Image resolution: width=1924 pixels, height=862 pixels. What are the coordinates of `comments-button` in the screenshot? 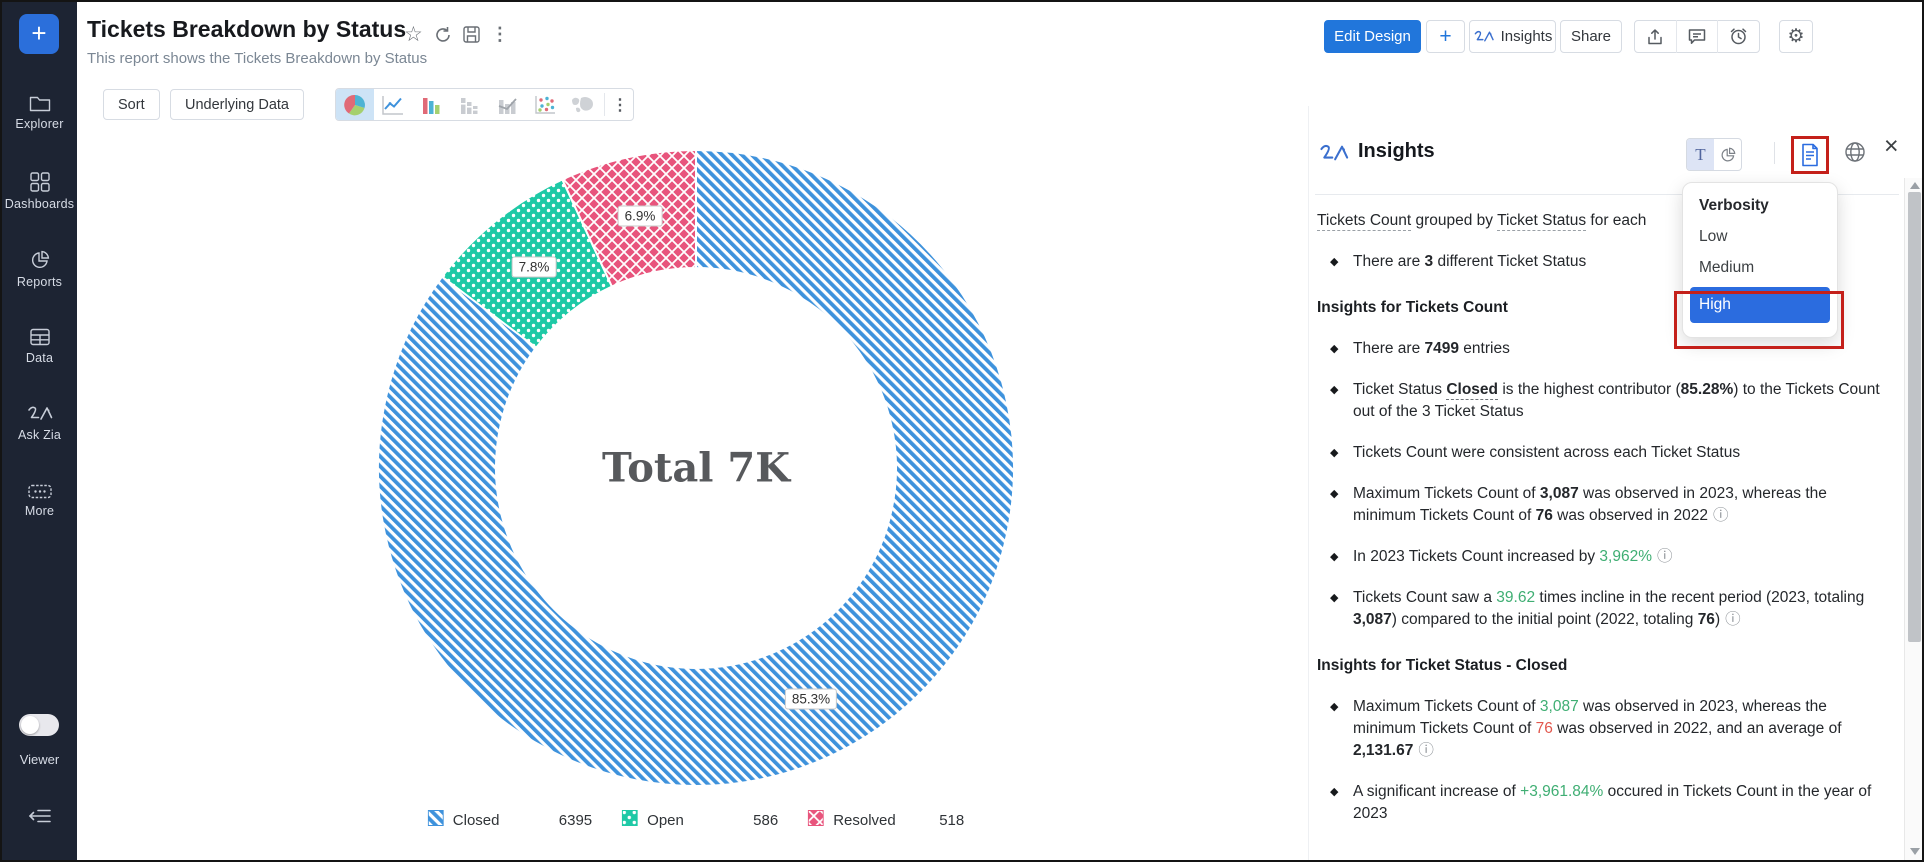 It's located at (1698, 36).